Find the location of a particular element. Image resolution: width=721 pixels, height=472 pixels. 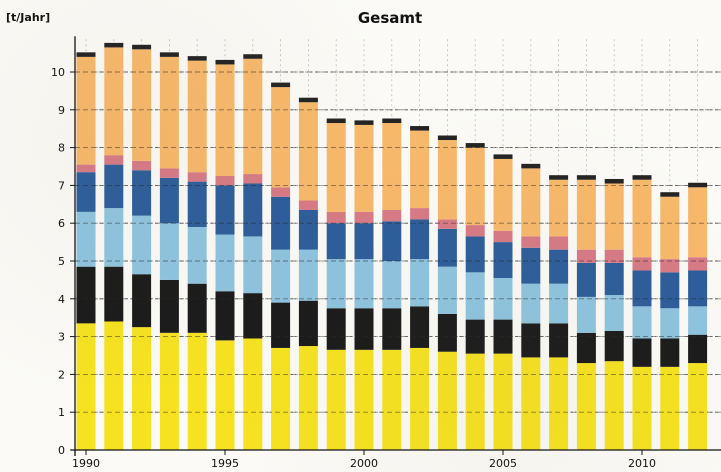

bar-stack-1991 is located at coordinates (114, 246).